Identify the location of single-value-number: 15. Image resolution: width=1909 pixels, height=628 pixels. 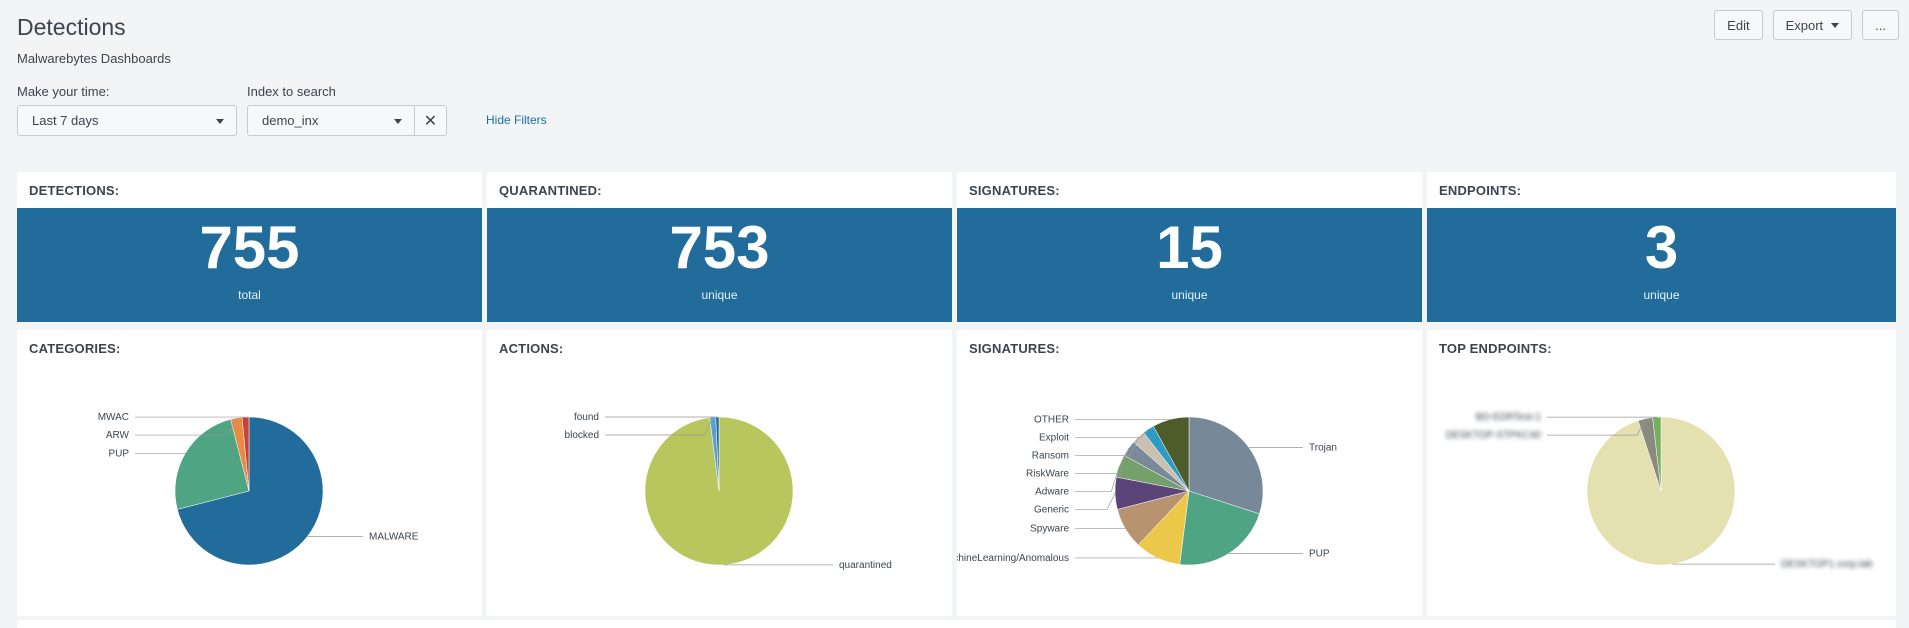
(1189, 247).